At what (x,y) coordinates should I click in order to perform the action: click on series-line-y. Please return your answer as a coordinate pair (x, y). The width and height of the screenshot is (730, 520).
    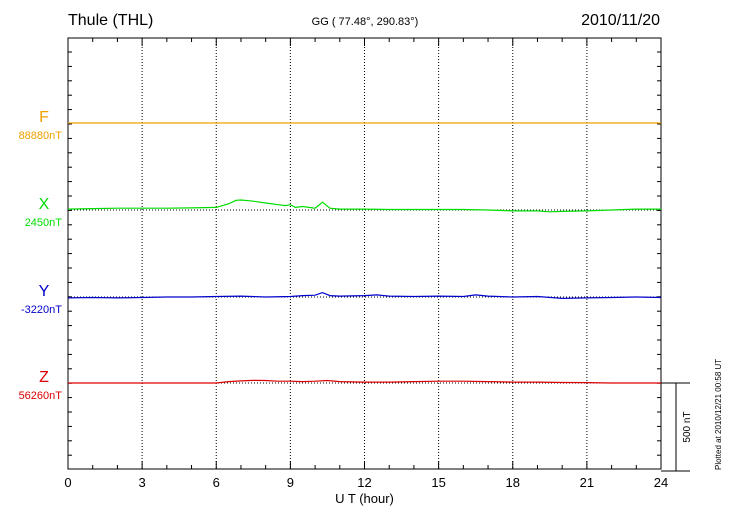
    Looking at the image, I should click on (364, 295).